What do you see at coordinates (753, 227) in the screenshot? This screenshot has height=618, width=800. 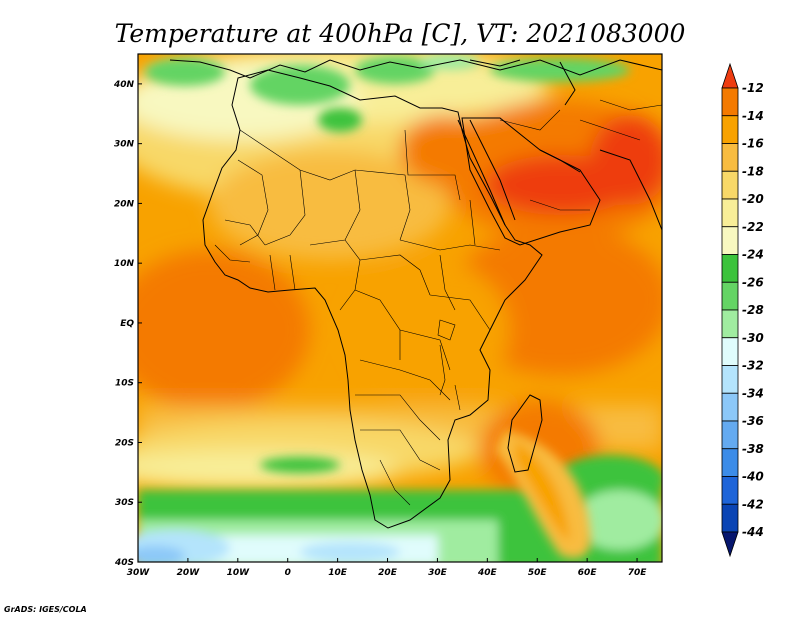 I see `colorbar-level-label: -22` at bounding box center [753, 227].